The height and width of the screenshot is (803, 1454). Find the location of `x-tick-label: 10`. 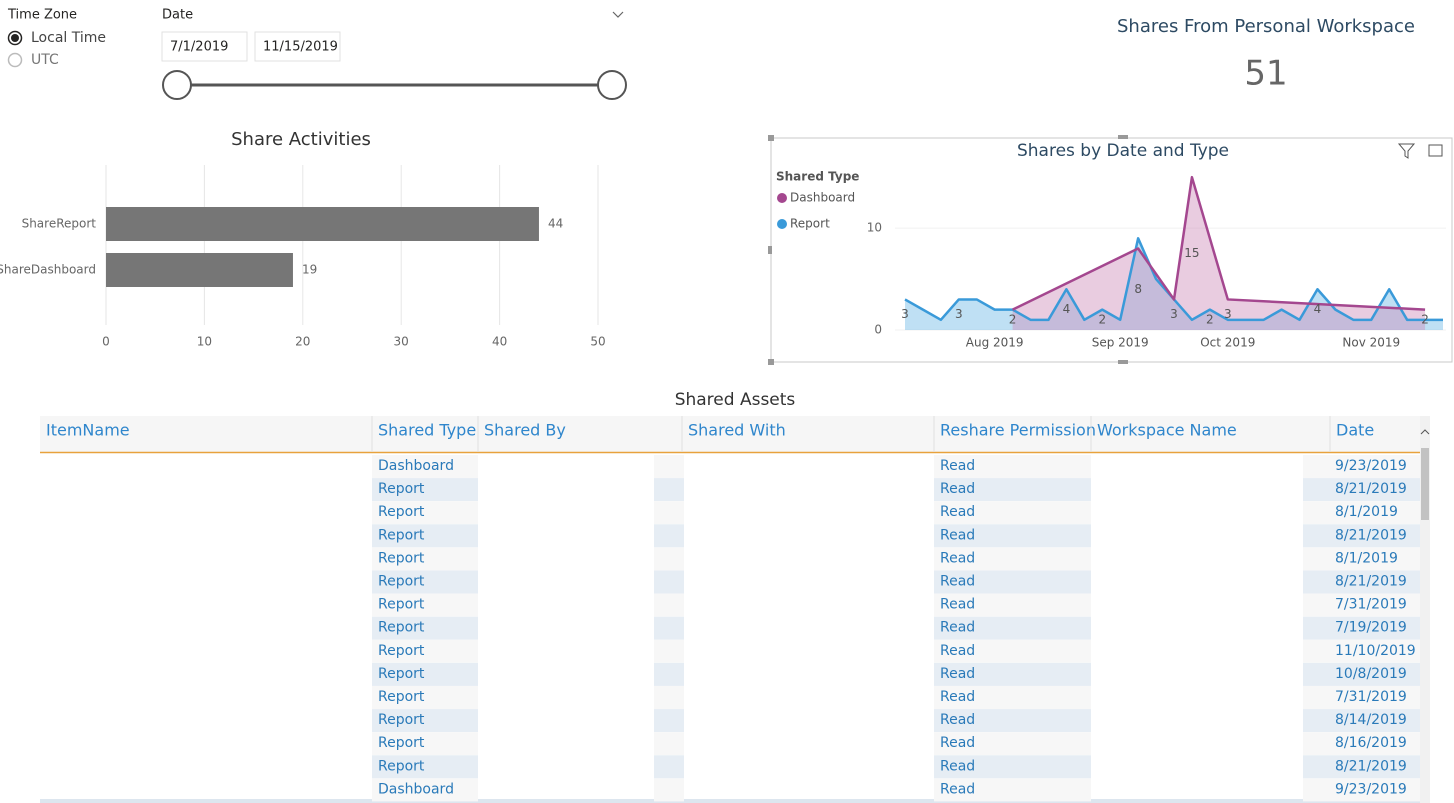

x-tick-label: 10 is located at coordinates (204, 342).